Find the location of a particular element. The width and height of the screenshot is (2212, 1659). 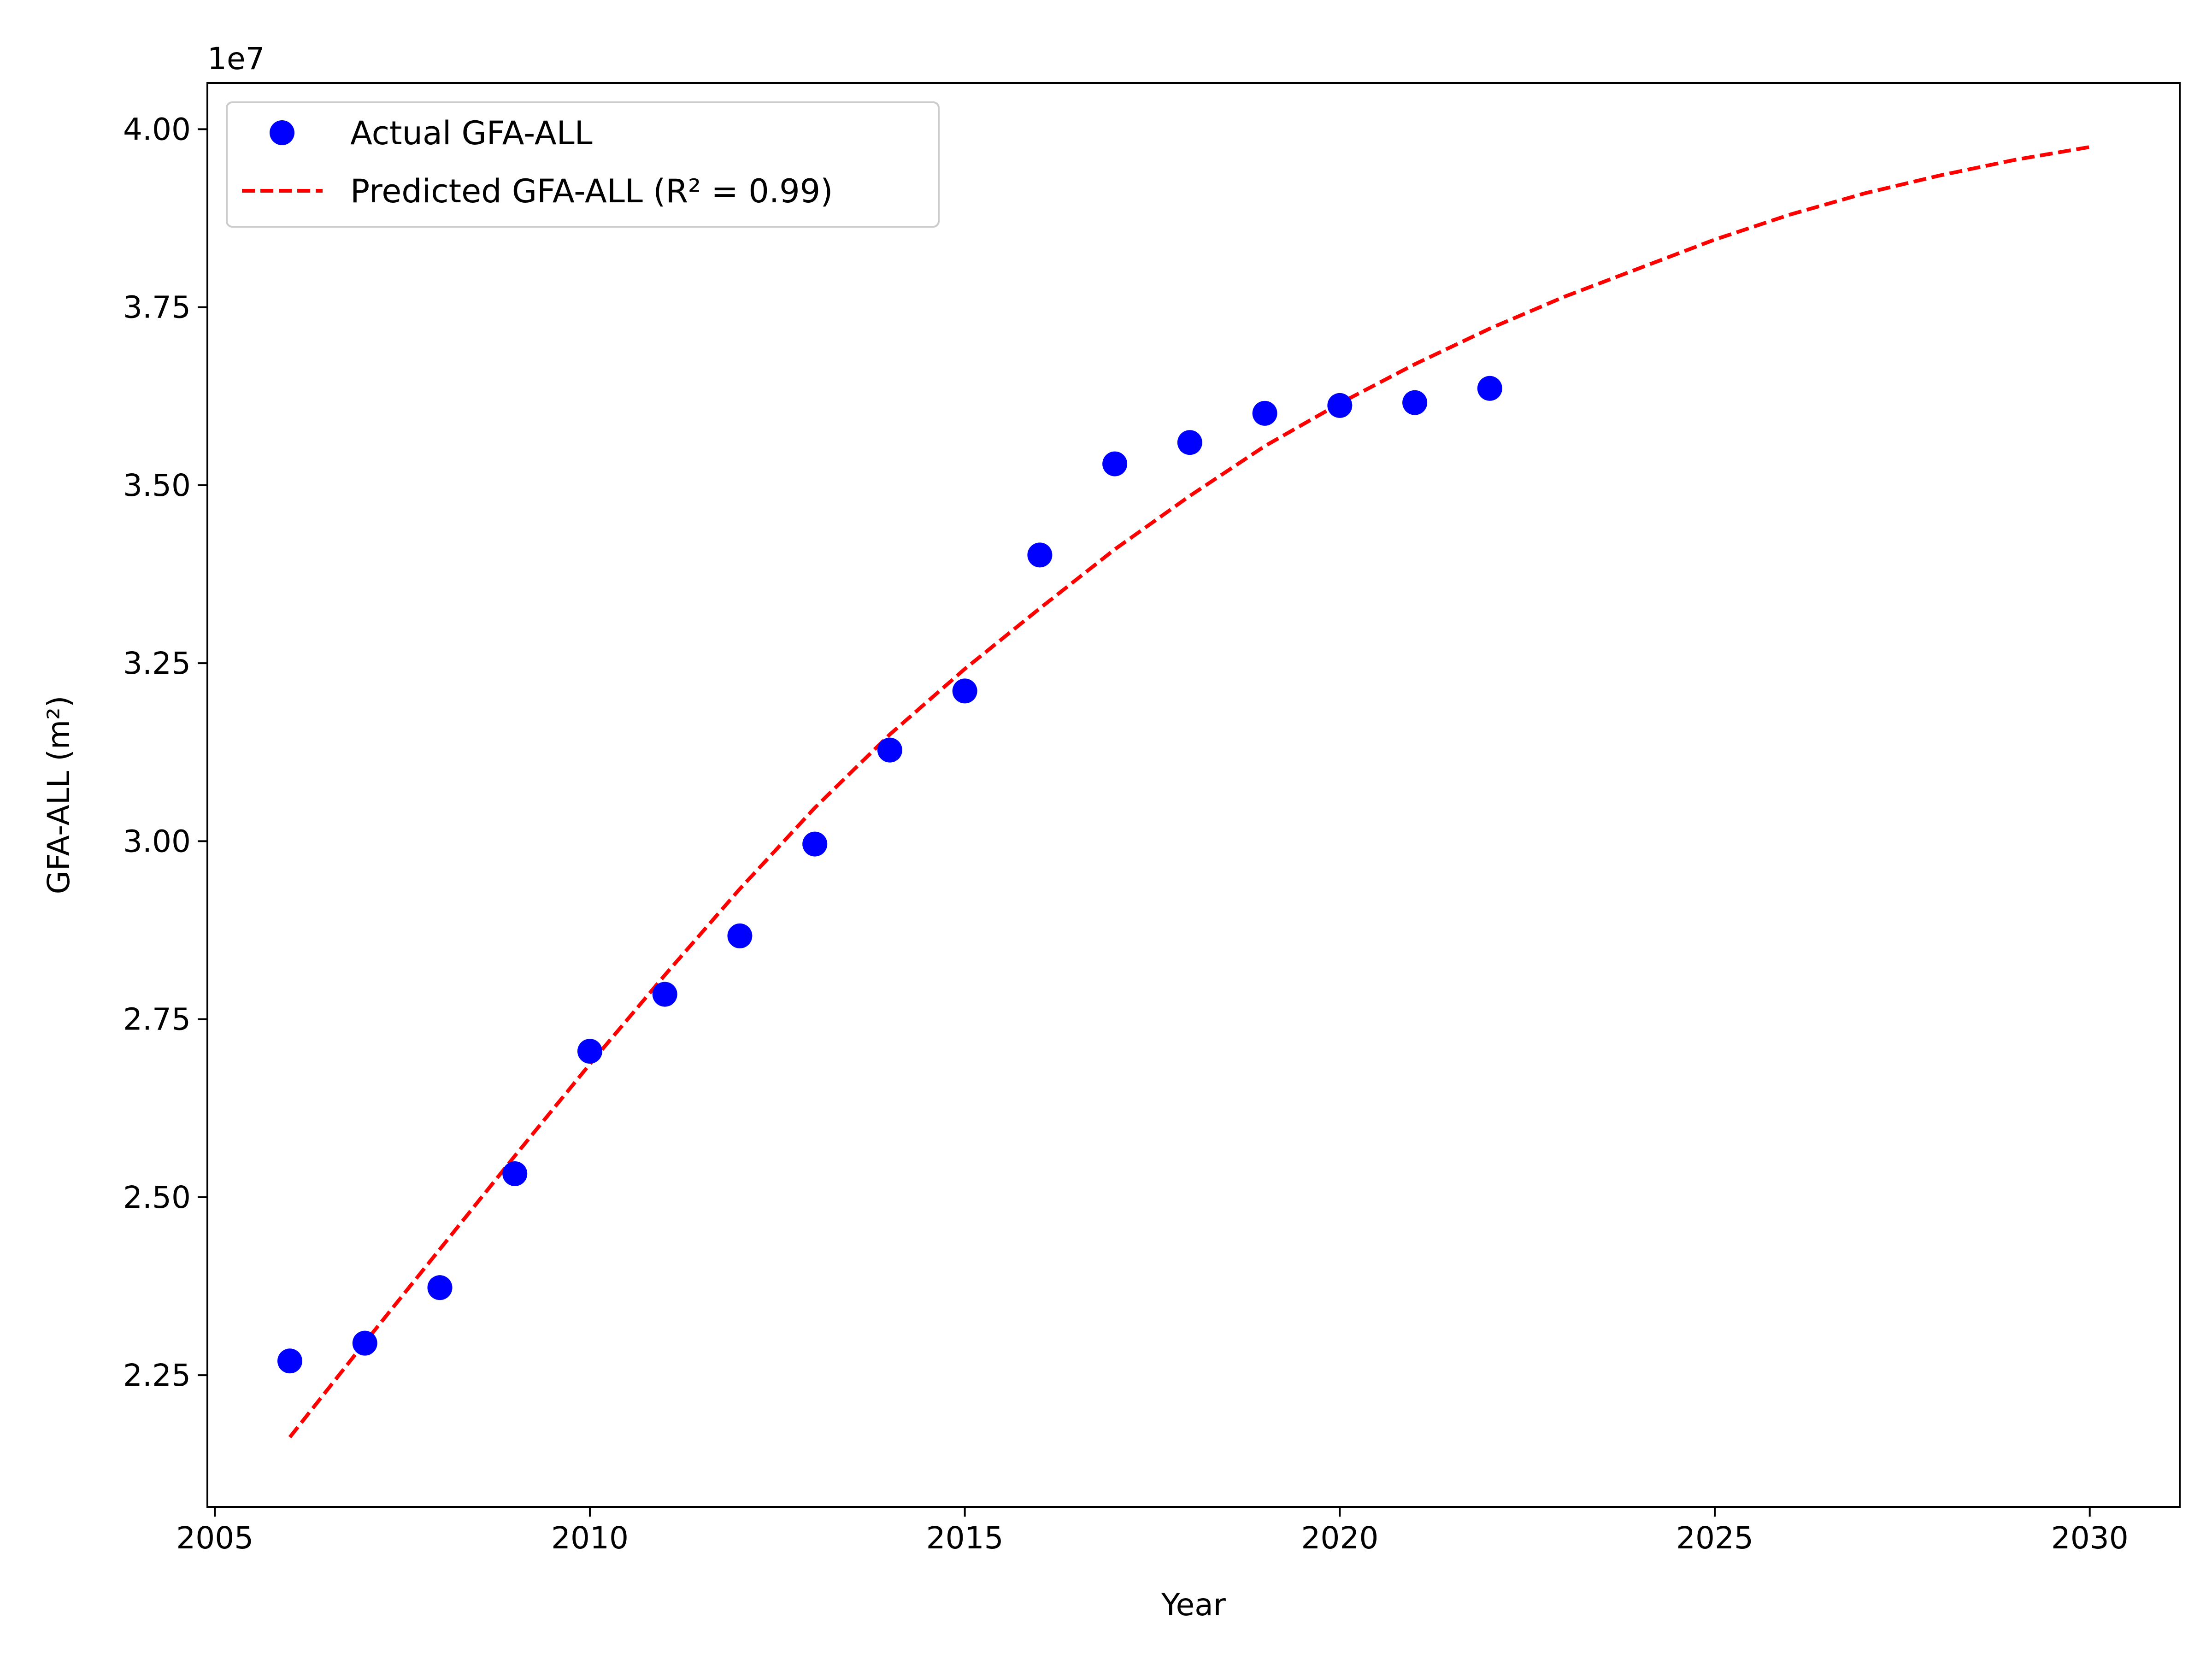

y-tick-label: 2.25 is located at coordinates (157, 1375).